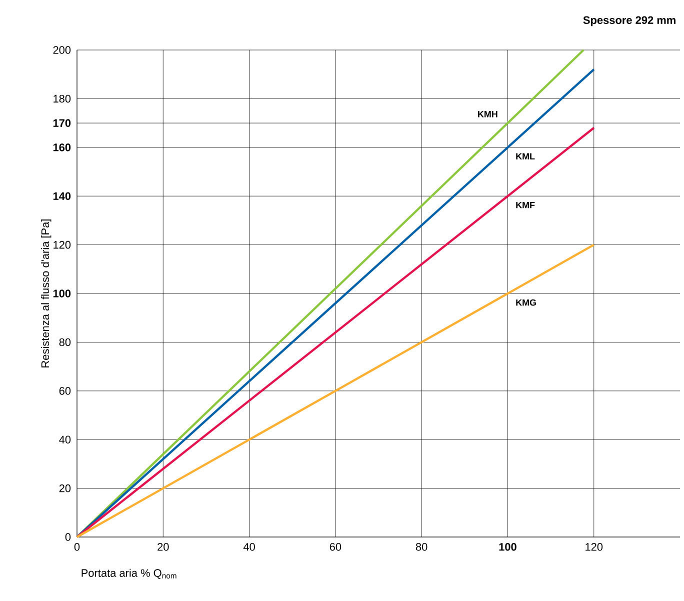 The height and width of the screenshot is (601, 684). I want to click on series-label: KMG, so click(526, 302).